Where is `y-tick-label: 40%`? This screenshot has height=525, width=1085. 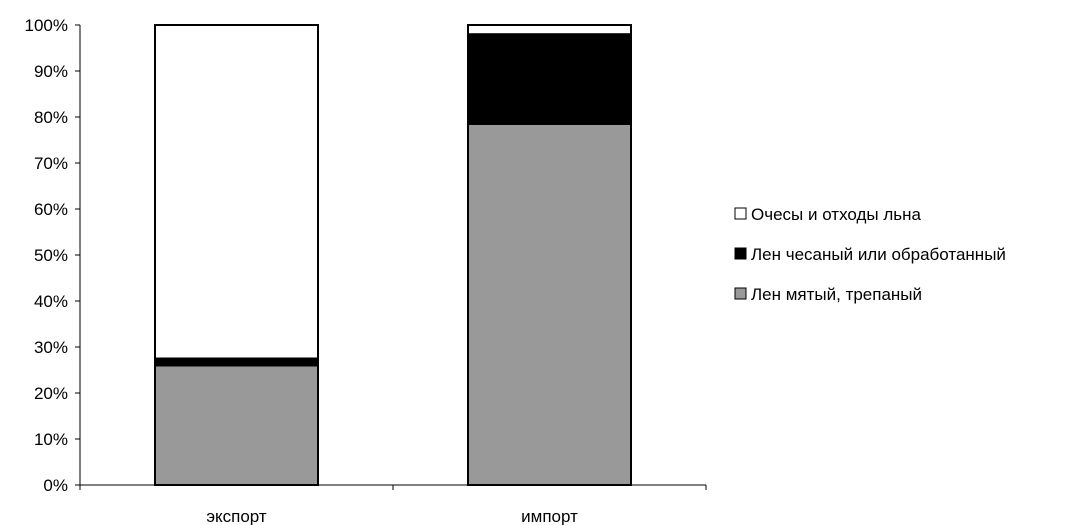
y-tick-label: 40% is located at coordinates (51, 301).